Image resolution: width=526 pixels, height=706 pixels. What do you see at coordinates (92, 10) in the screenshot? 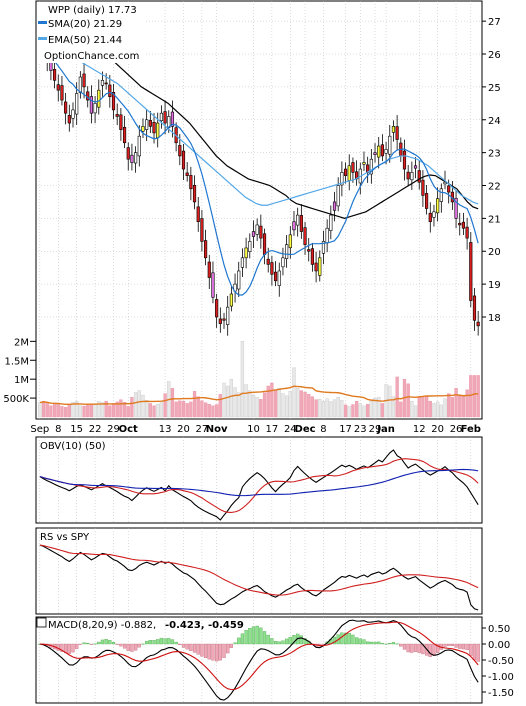
I see `chart-title: WPP (daily) 17.73` at bounding box center [92, 10].